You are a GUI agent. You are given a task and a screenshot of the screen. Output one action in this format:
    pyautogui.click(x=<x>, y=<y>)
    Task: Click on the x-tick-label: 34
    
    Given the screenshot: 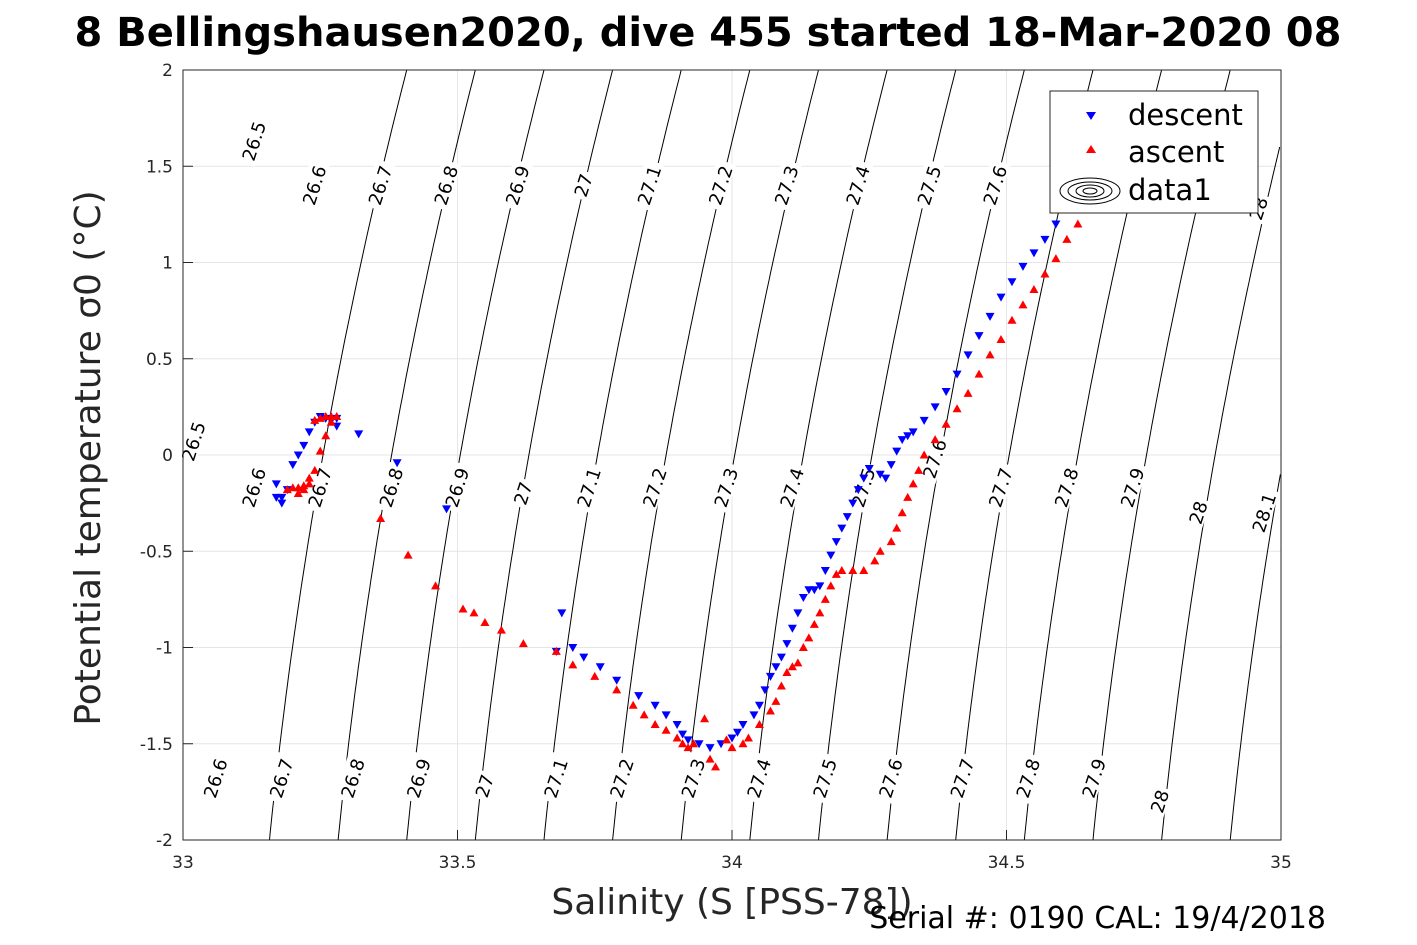 What is the action you would take?
    pyautogui.click(x=732, y=863)
    